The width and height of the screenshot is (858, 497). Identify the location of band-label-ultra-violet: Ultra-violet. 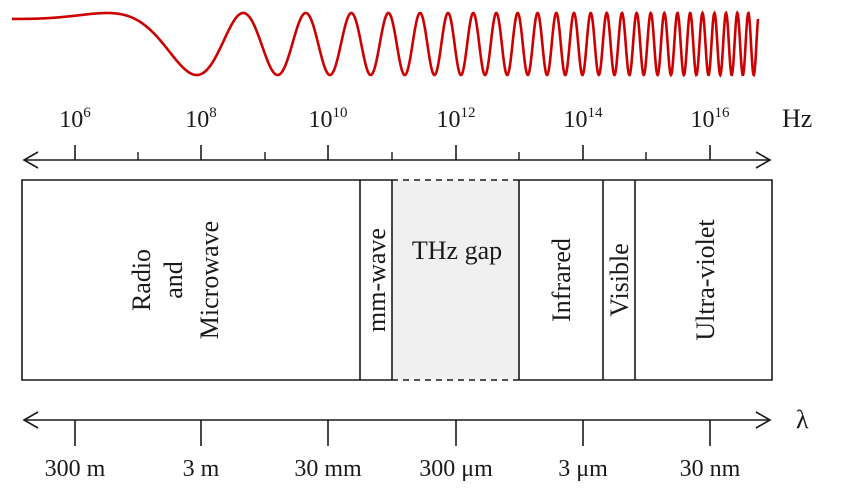
(705, 280).